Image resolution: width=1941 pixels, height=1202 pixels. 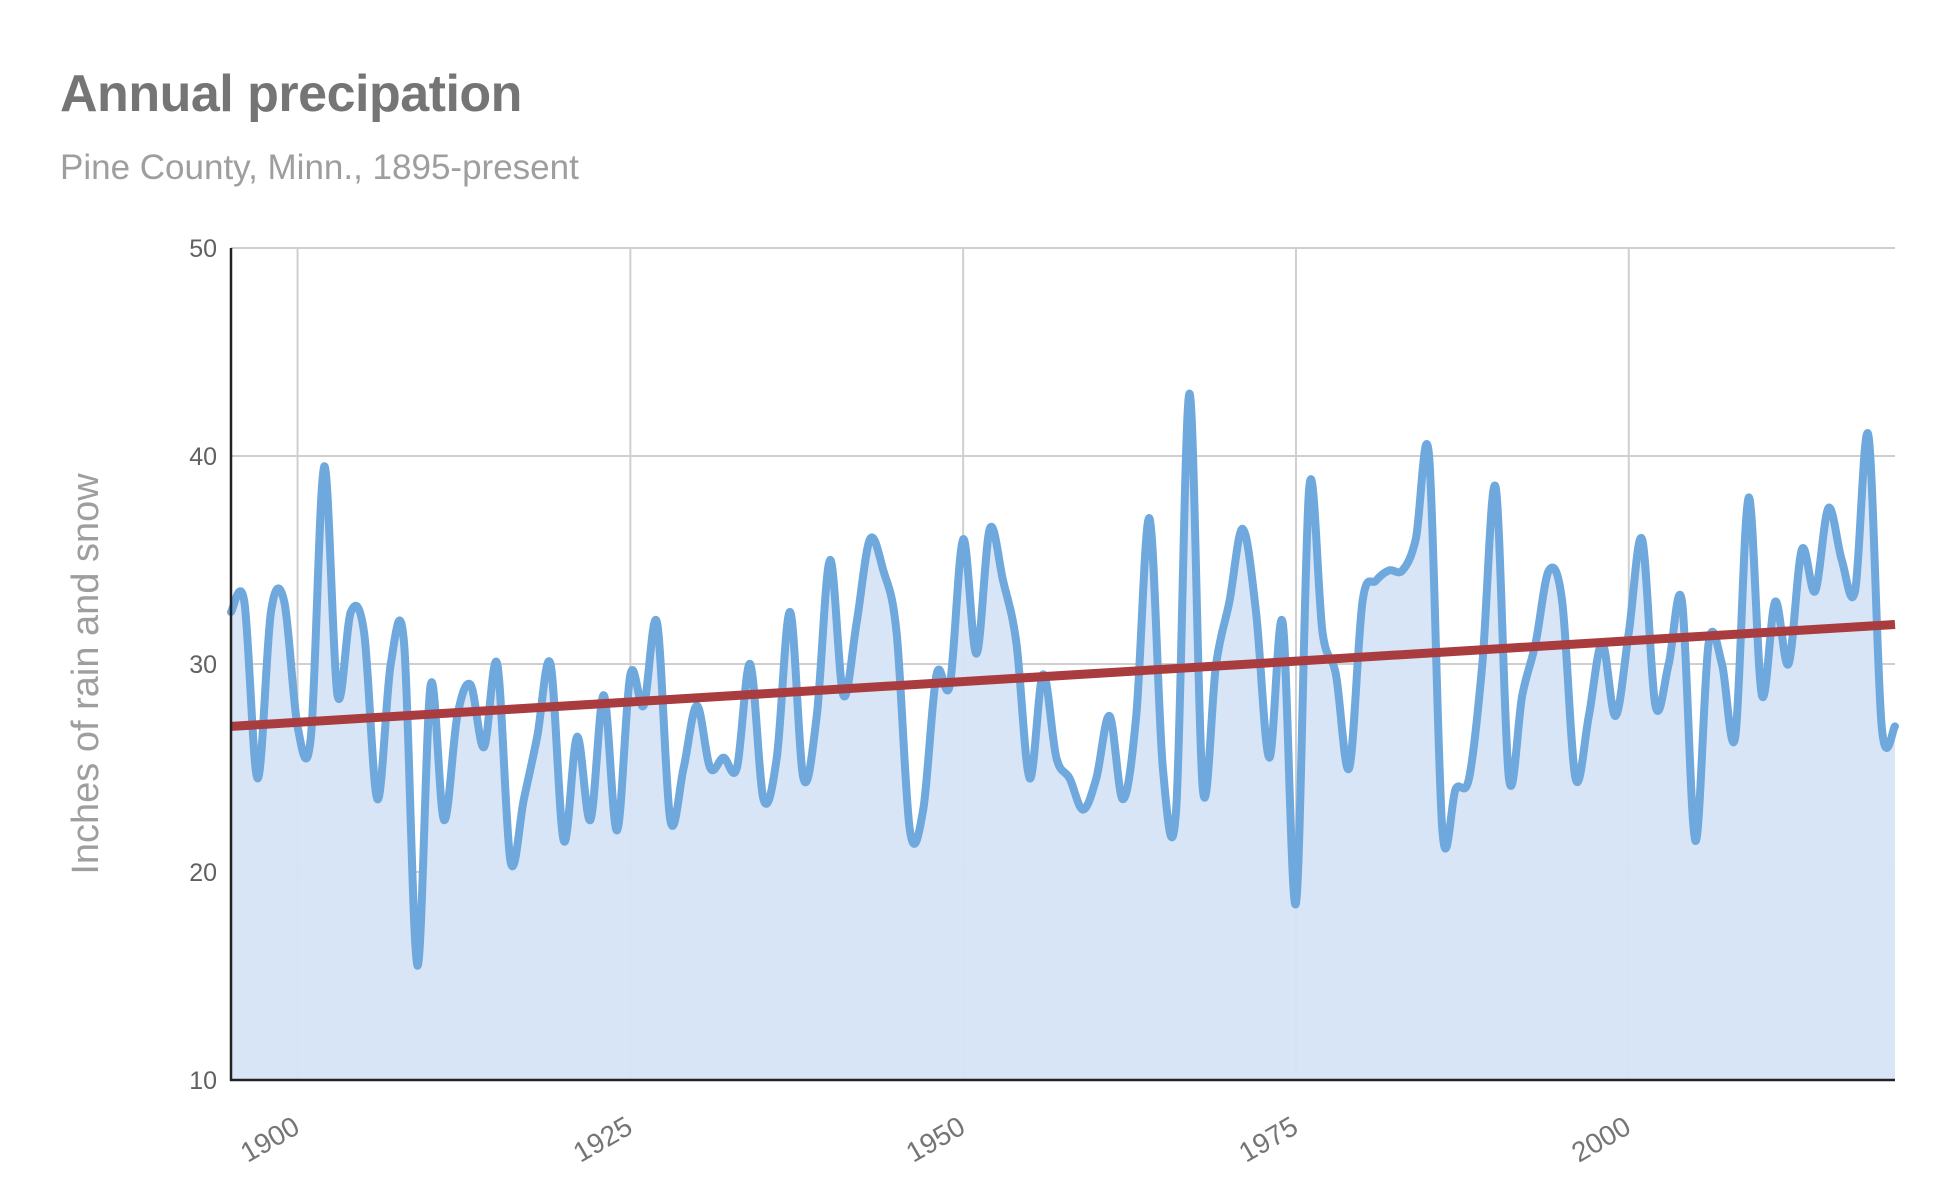 What do you see at coordinates (203, 457) in the screenshot?
I see `y-tick-label: 40` at bounding box center [203, 457].